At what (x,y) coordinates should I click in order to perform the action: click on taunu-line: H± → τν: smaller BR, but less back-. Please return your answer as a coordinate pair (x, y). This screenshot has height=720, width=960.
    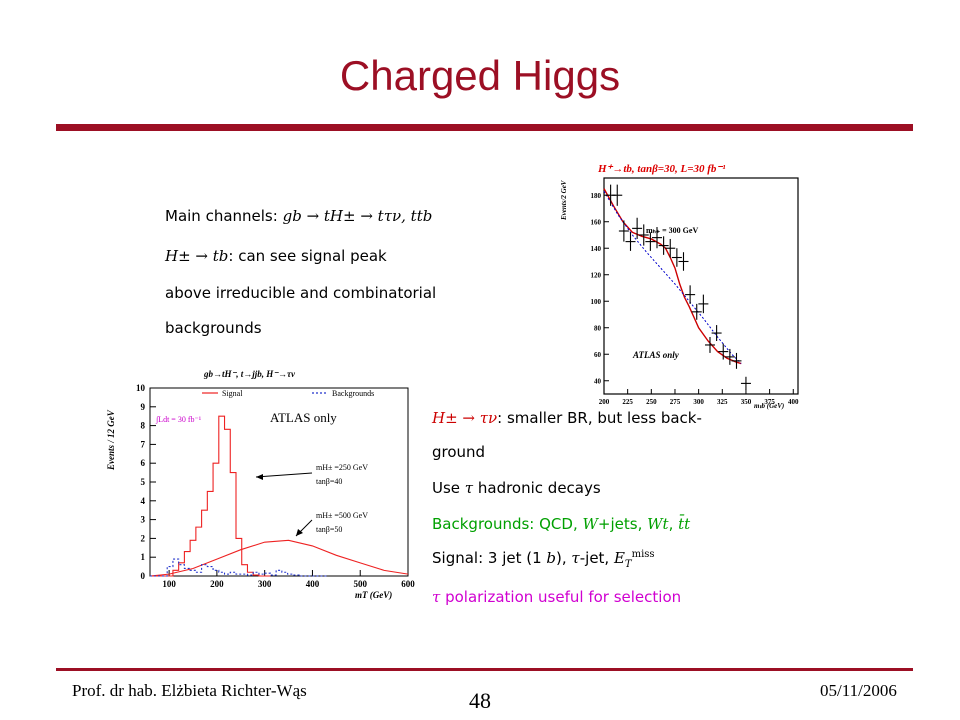
    Looking at the image, I should click on (567, 418).